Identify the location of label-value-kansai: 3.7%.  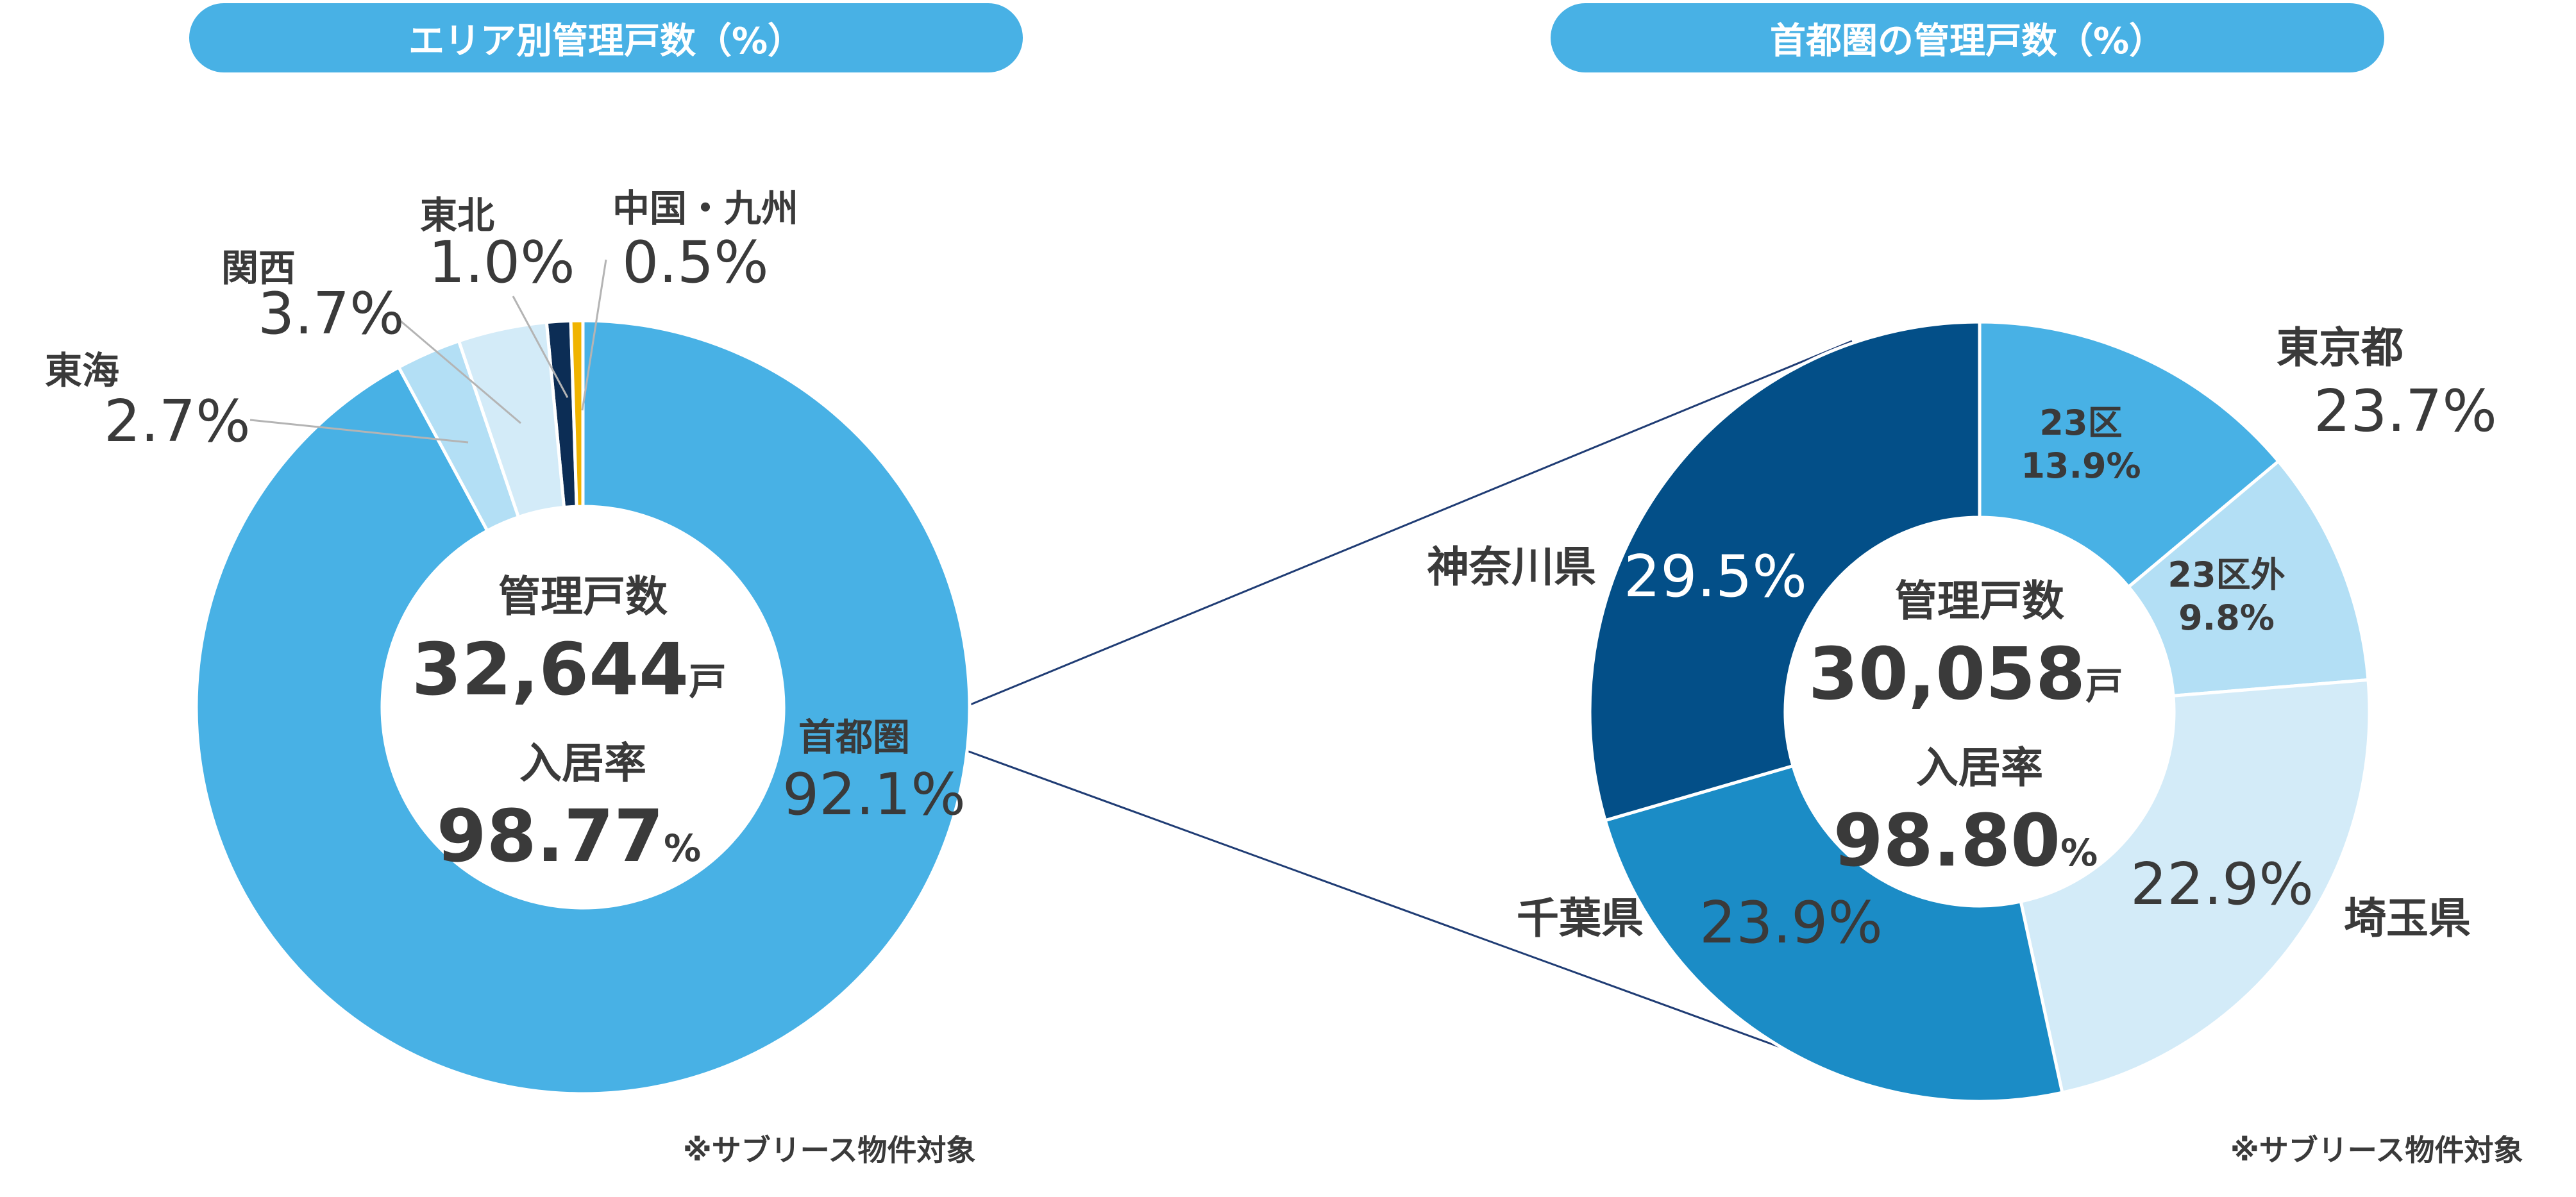
(331, 313).